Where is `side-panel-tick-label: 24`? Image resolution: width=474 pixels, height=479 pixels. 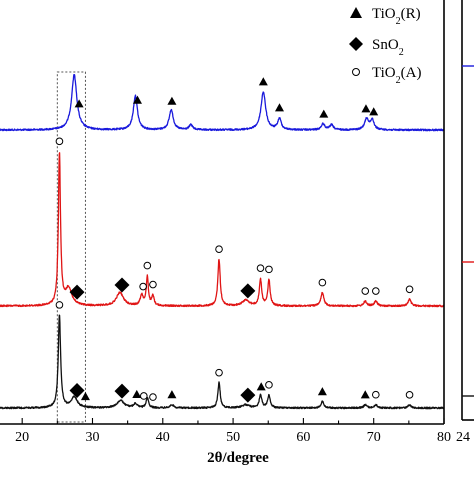 side-panel-tick-label: 24 is located at coordinates (463, 437).